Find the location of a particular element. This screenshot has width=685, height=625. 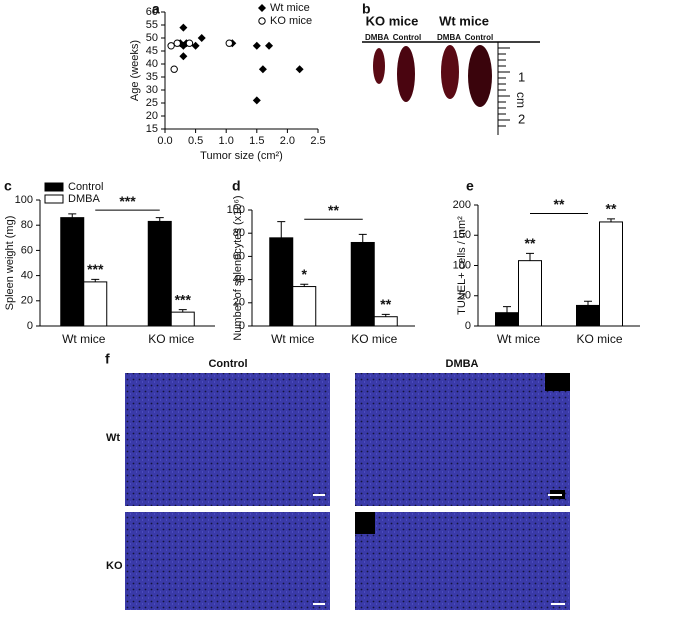

y-tick-label: 25 is located at coordinates (152, 103).